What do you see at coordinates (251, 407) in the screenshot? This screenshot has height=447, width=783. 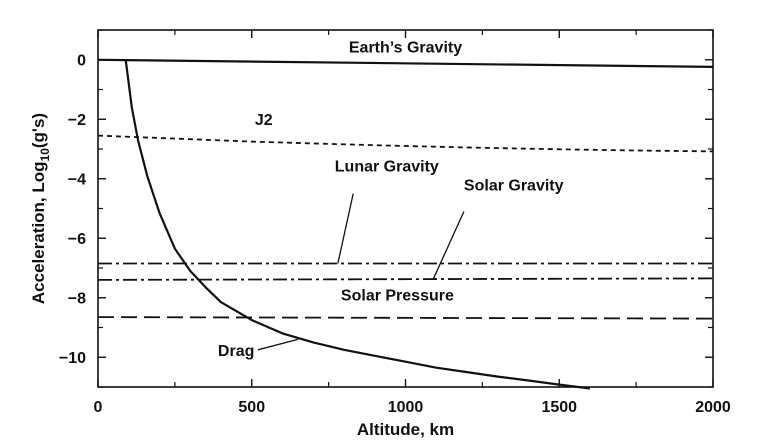 I see `x-tick-label: 500` at bounding box center [251, 407].